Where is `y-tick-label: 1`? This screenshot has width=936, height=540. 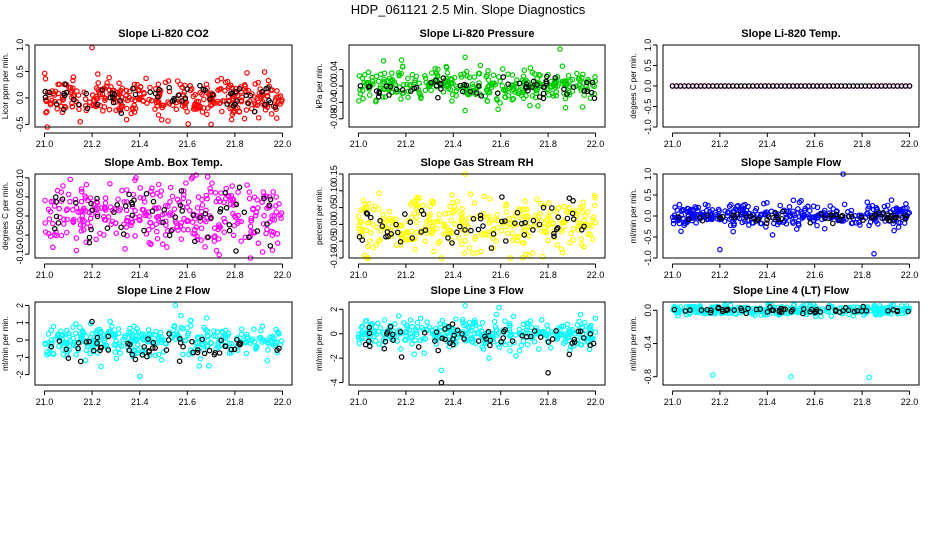
y-tick-label: 1 is located at coordinates (20, 322).